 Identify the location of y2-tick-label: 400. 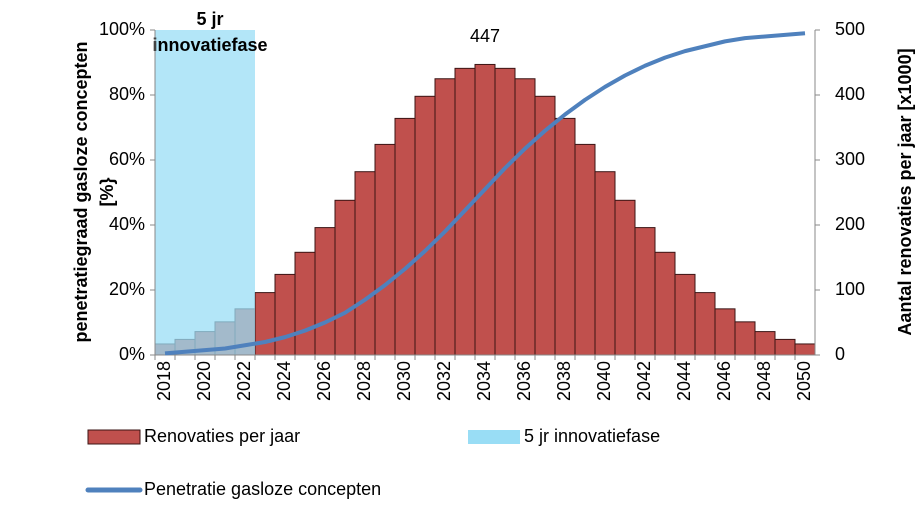
(850, 94).